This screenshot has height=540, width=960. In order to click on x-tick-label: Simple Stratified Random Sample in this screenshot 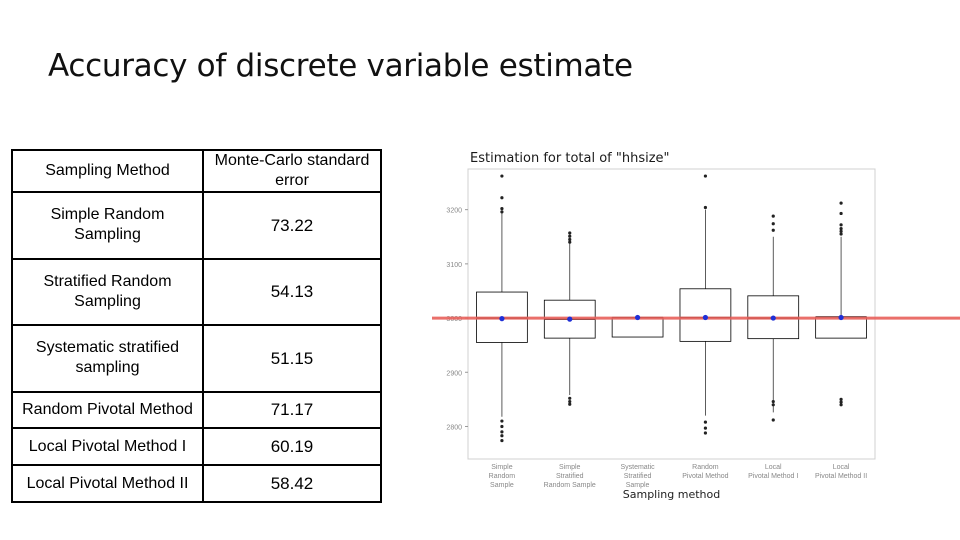, I will do `click(570, 476)`.